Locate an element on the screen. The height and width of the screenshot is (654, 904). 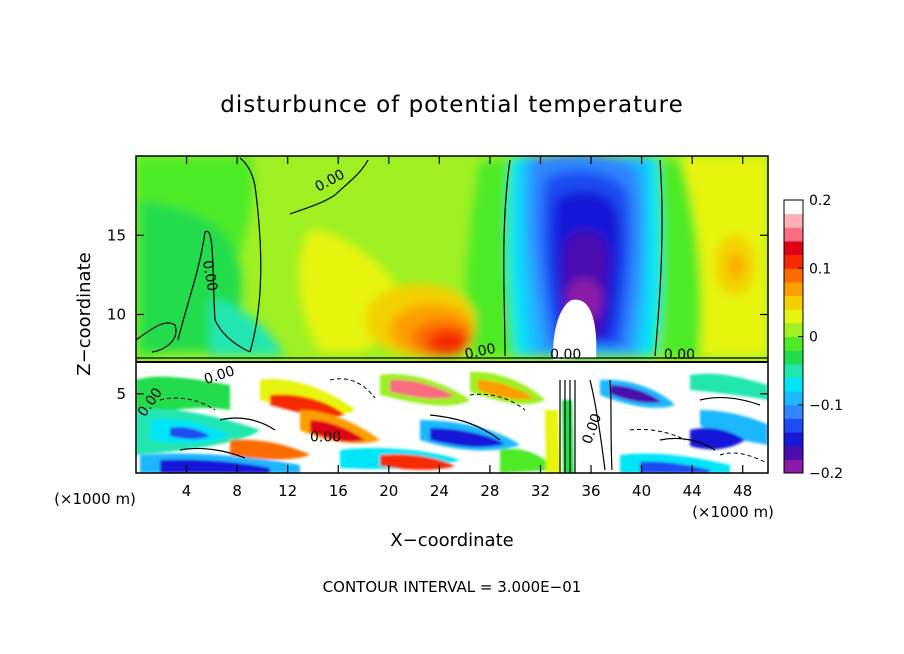
x-tick-label: 28 is located at coordinates (489, 491).